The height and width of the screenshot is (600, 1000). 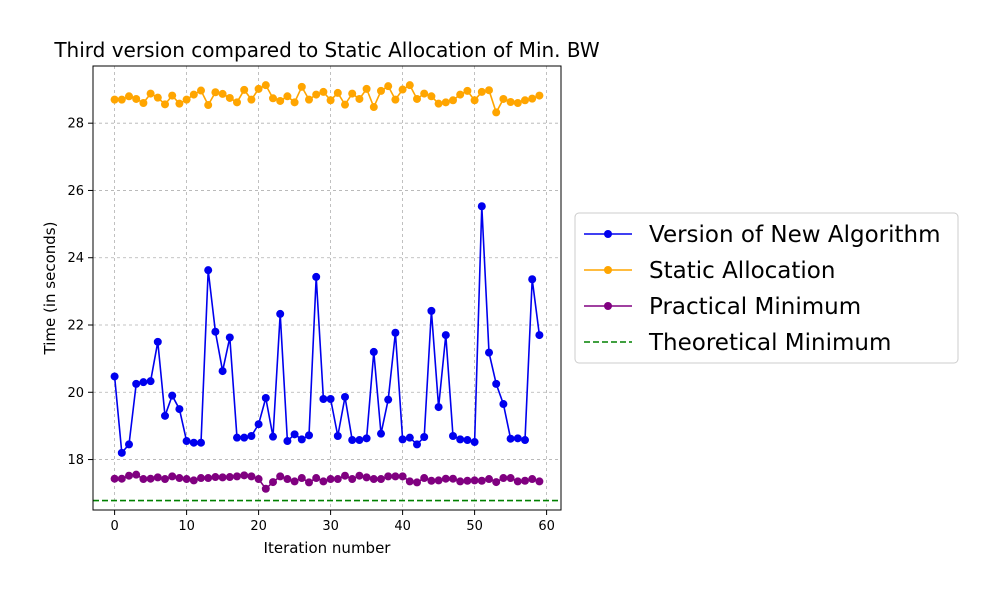 What do you see at coordinates (328, 548) in the screenshot?
I see `x-axis-label: Iteration number` at bounding box center [328, 548].